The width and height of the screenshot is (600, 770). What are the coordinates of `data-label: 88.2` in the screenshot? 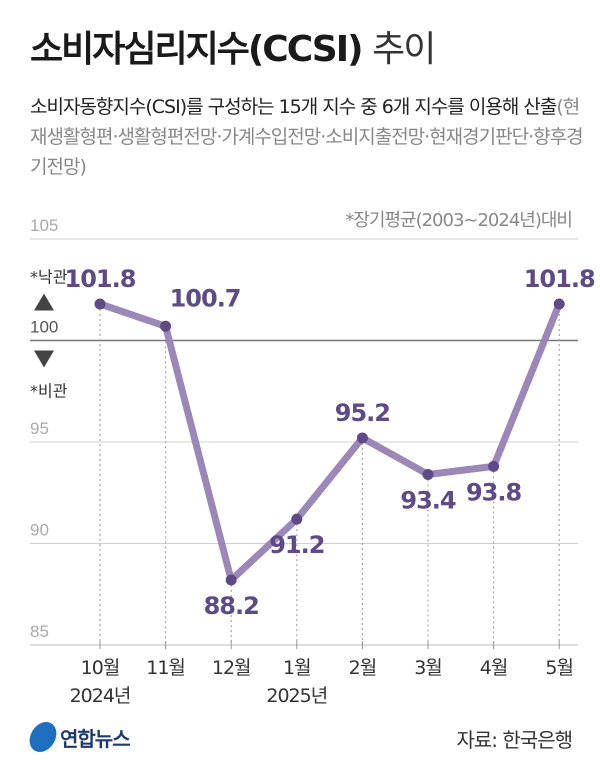 It's located at (231, 606).